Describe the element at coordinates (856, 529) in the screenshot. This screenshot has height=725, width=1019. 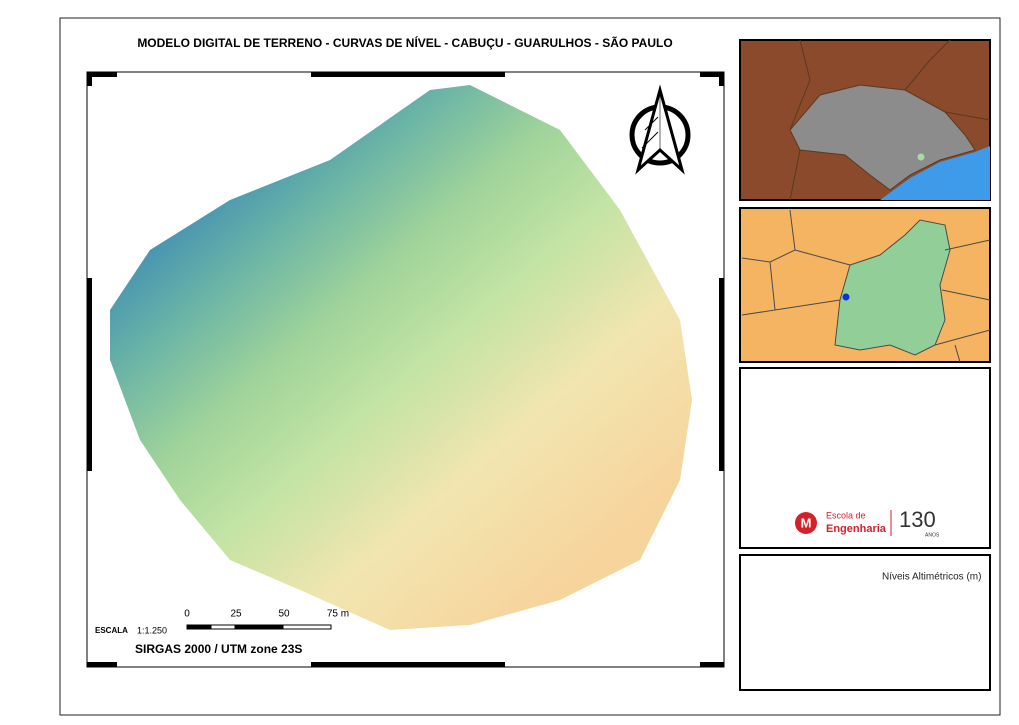
I see `logo-line: Engenharia` at that location.